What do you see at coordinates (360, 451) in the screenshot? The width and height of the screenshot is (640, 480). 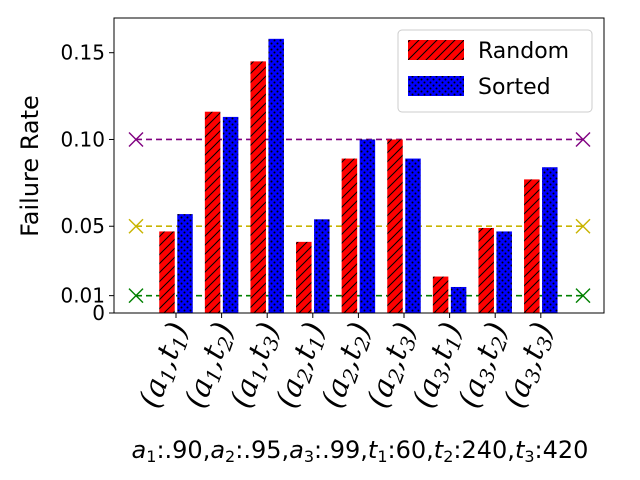 I see `x-axis-label: a1:.90,a2:.95,a3:.99,t1:60,t2:240,t3:420` at bounding box center [360, 451].